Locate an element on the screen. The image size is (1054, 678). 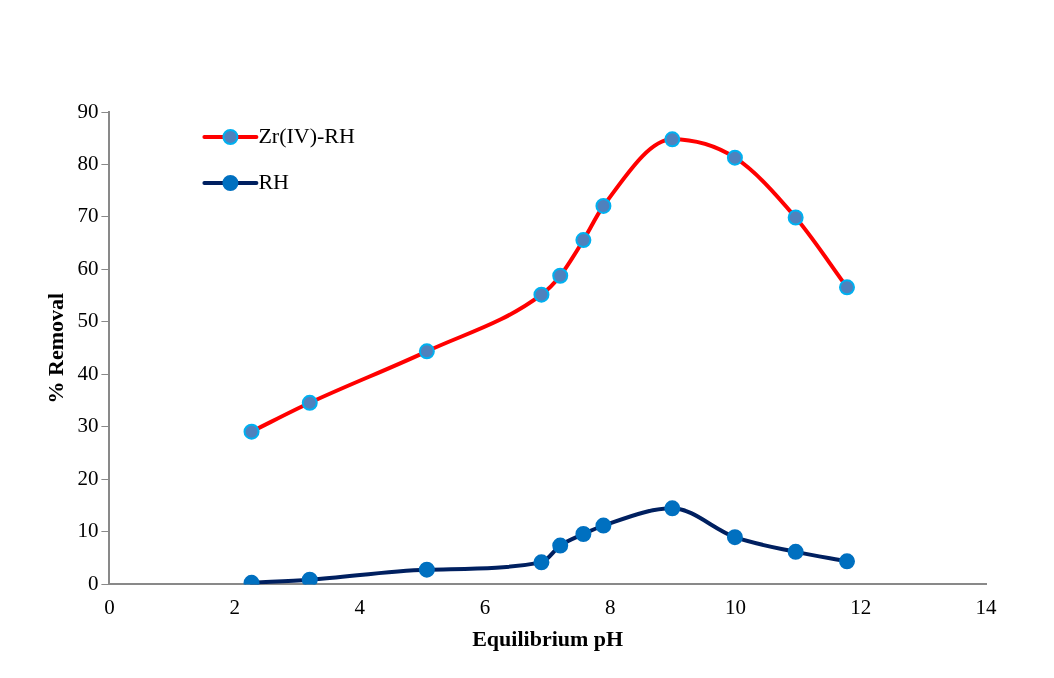
x-tick-label: 2 is located at coordinates (234, 606).